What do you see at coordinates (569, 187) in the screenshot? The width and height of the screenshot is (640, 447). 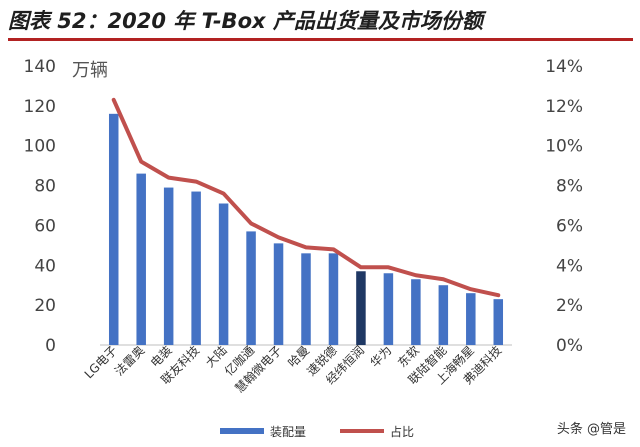 I see `right-axis-tick-label: 8%` at bounding box center [569, 187].